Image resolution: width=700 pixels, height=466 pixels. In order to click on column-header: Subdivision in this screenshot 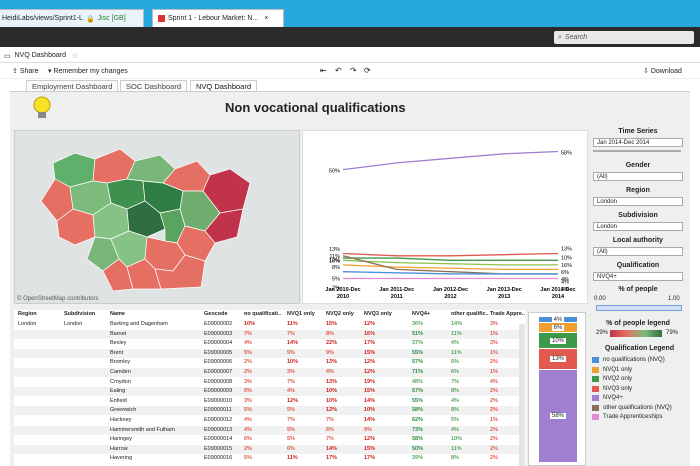, I will do `click(80, 314)`.